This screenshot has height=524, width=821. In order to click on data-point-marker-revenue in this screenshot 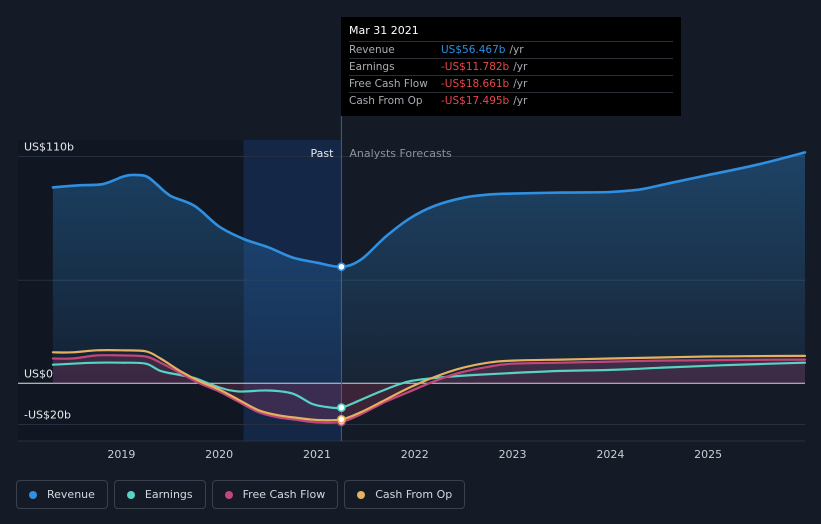, I will do `click(341, 267)`.